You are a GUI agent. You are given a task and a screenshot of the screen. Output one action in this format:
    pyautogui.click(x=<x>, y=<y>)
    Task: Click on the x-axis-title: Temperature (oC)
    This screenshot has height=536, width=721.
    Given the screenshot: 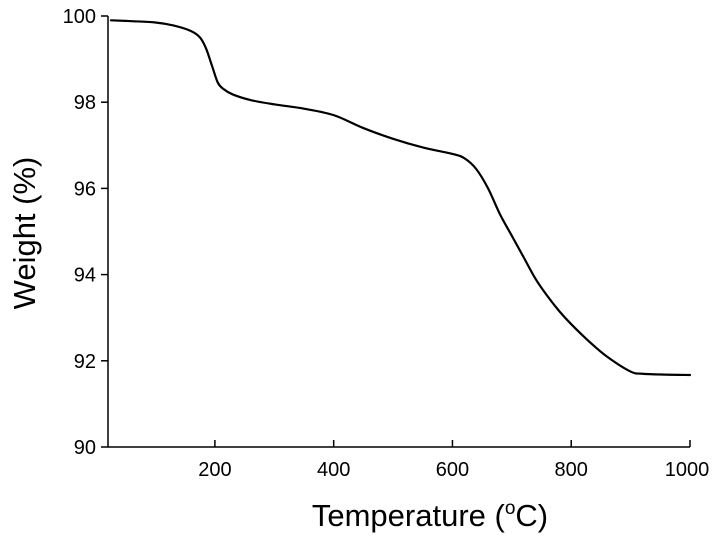 What is the action you would take?
    pyautogui.click(x=430, y=515)
    